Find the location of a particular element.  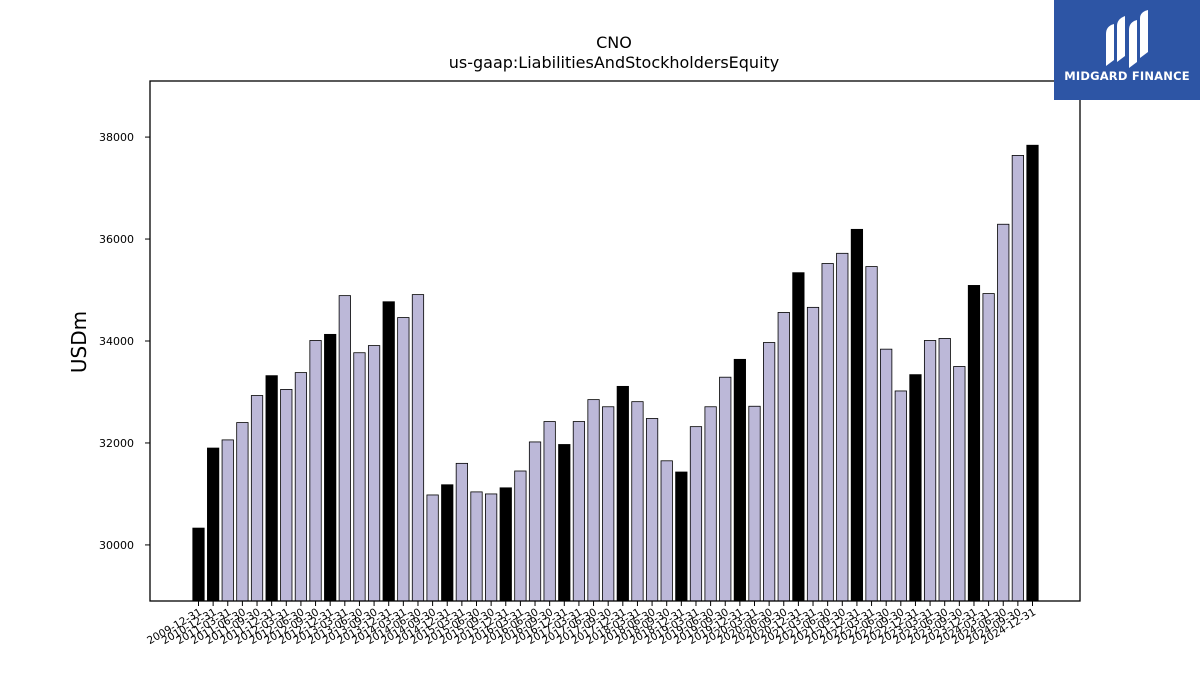

y-tick-label: 34000 is located at coordinates (116, 341).